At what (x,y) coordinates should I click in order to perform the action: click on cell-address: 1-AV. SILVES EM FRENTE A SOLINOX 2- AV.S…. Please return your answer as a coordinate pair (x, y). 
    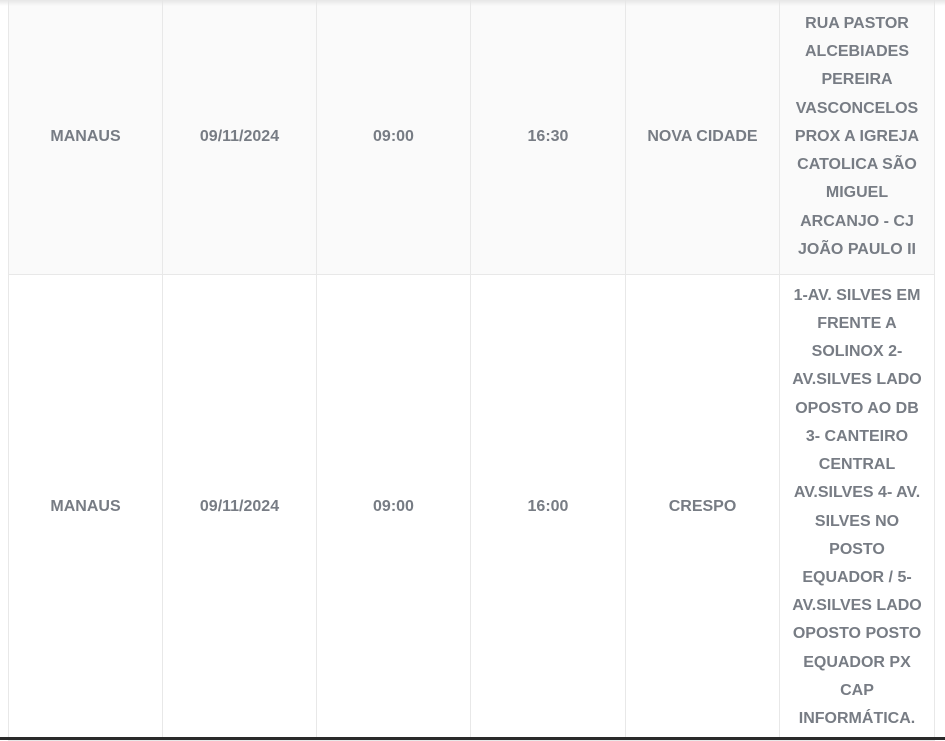
    Looking at the image, I should click on (857, 507).